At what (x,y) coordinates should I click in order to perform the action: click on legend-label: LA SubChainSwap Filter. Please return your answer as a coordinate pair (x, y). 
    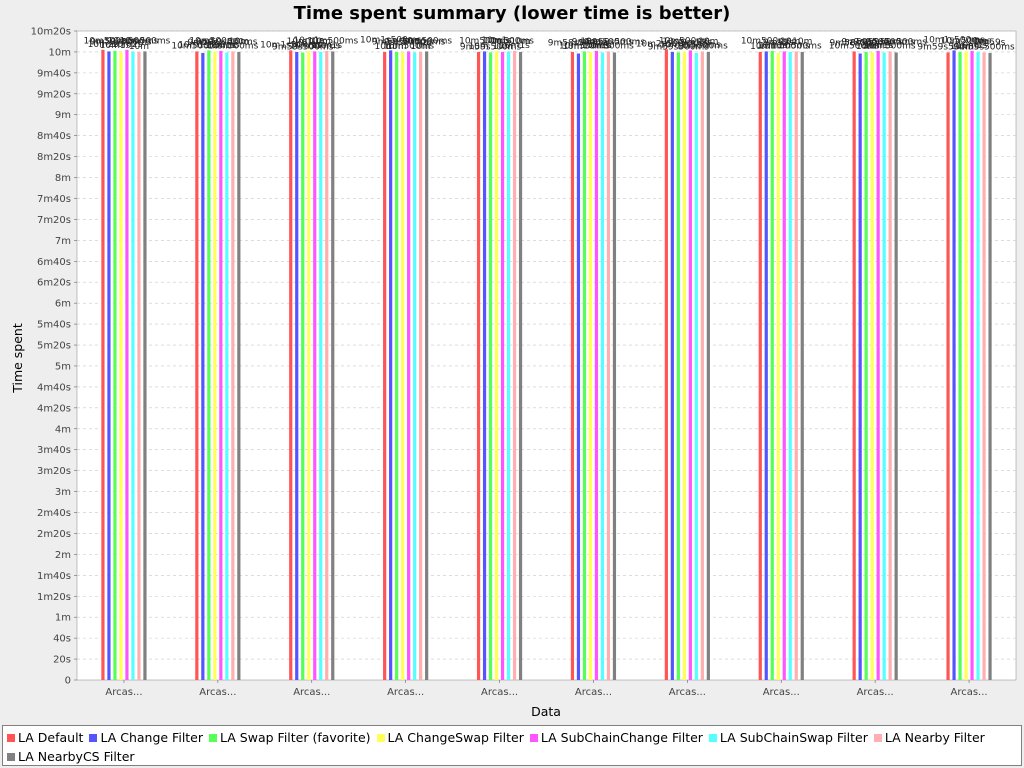
    Looking at the image, I should click on (793, 737).